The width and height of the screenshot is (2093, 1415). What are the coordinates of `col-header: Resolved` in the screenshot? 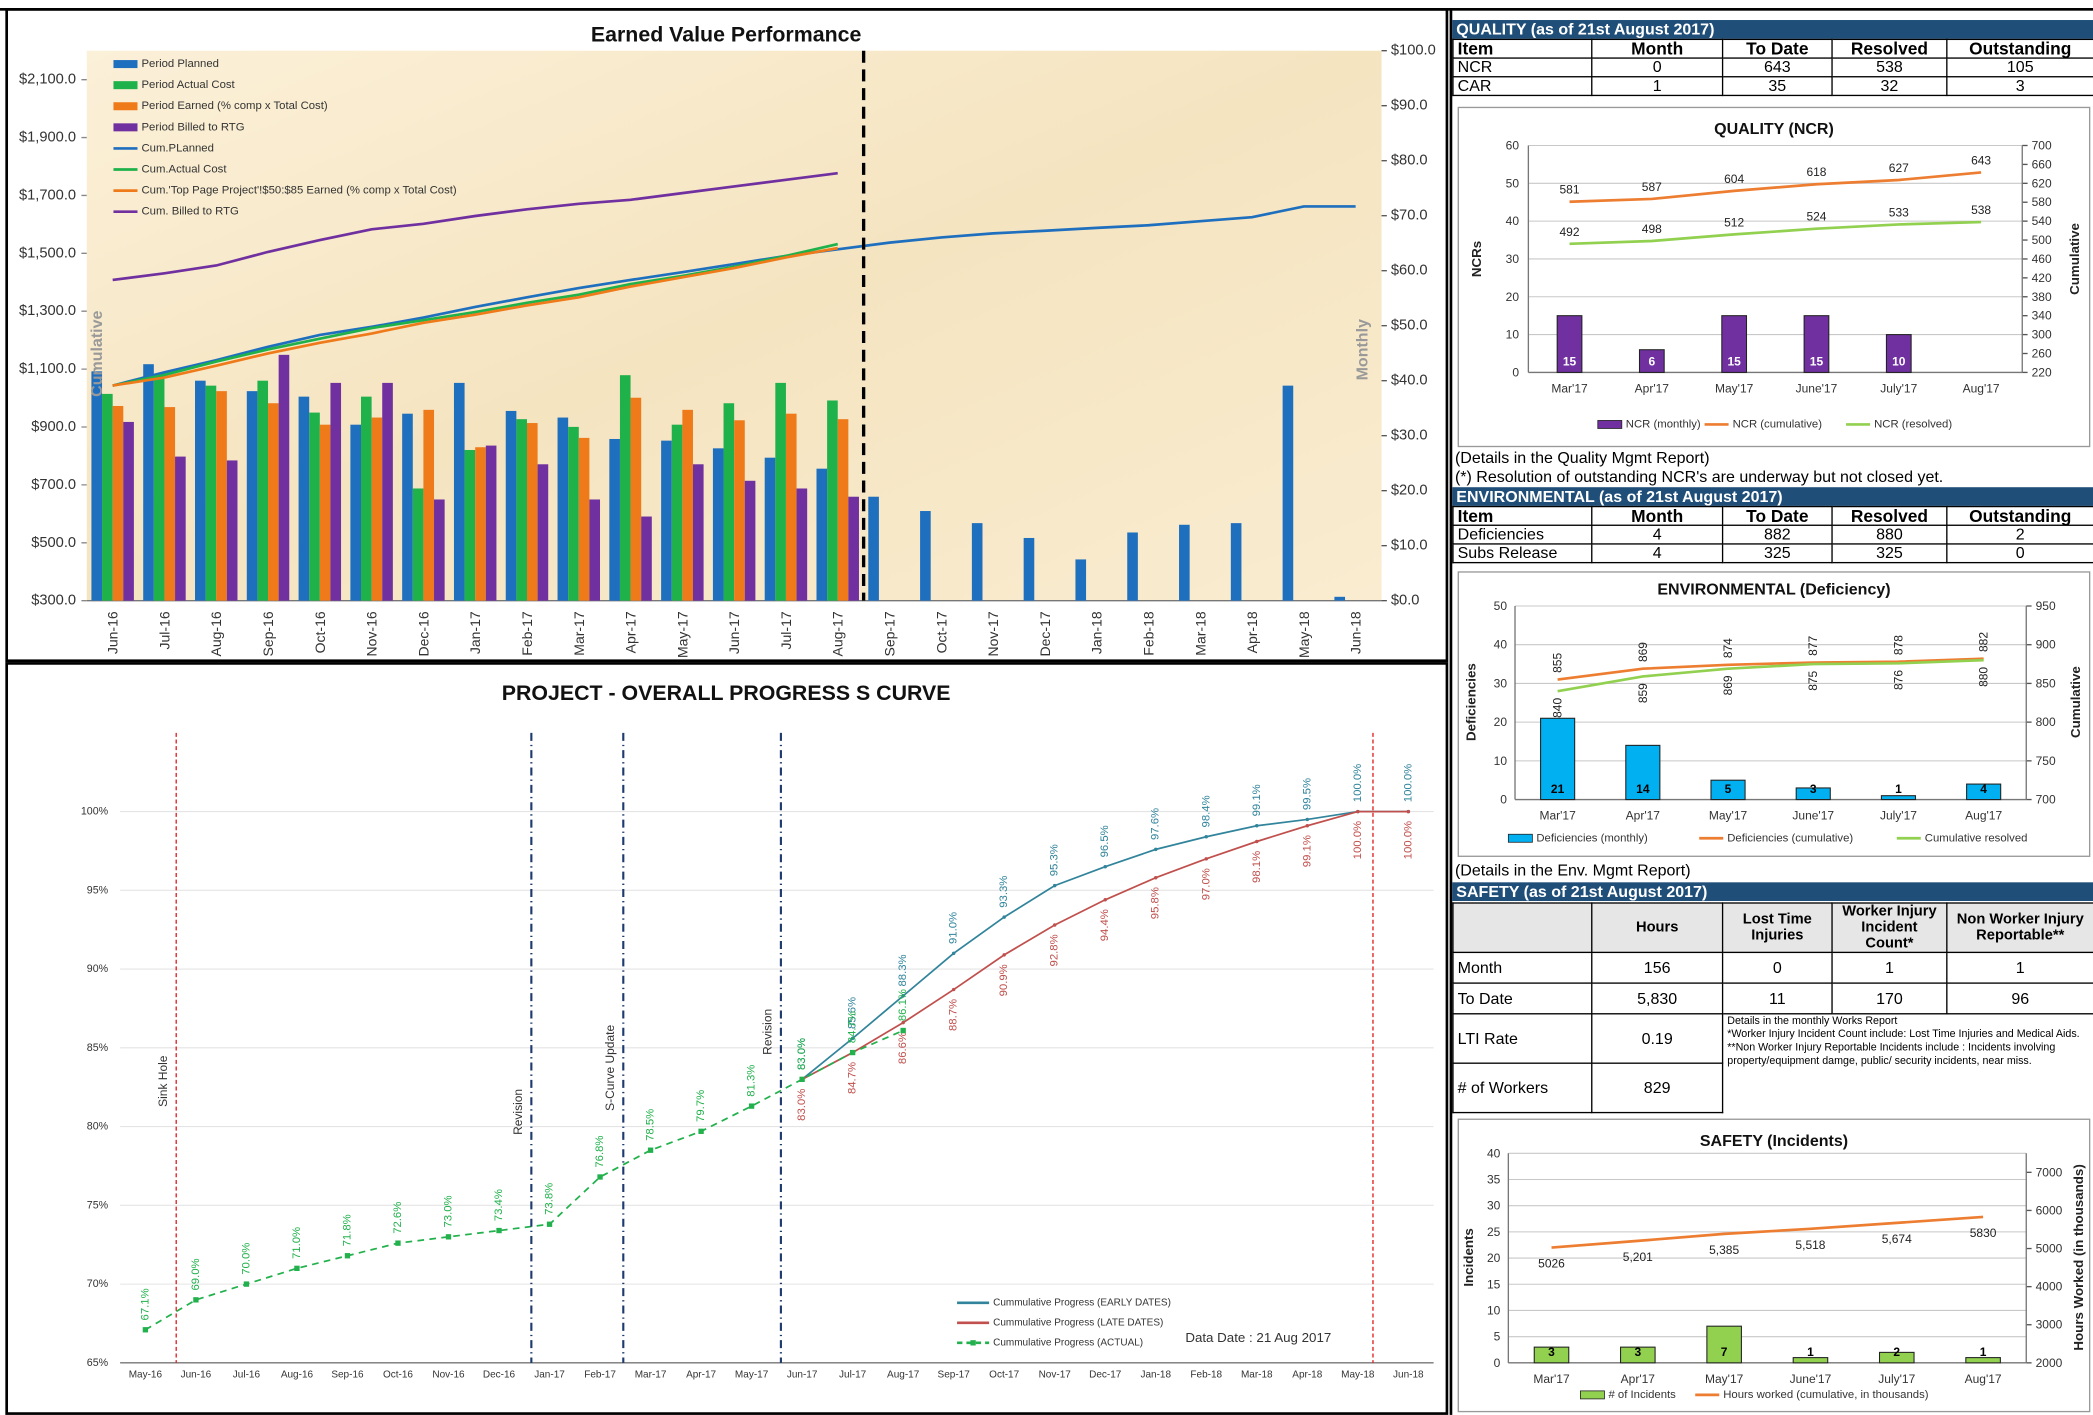 It's located at (1889, 48).